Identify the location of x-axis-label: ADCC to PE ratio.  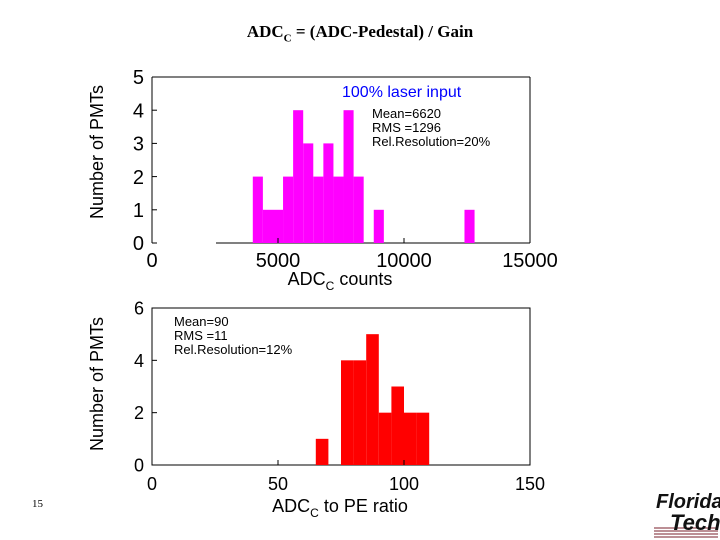
(340, 508).